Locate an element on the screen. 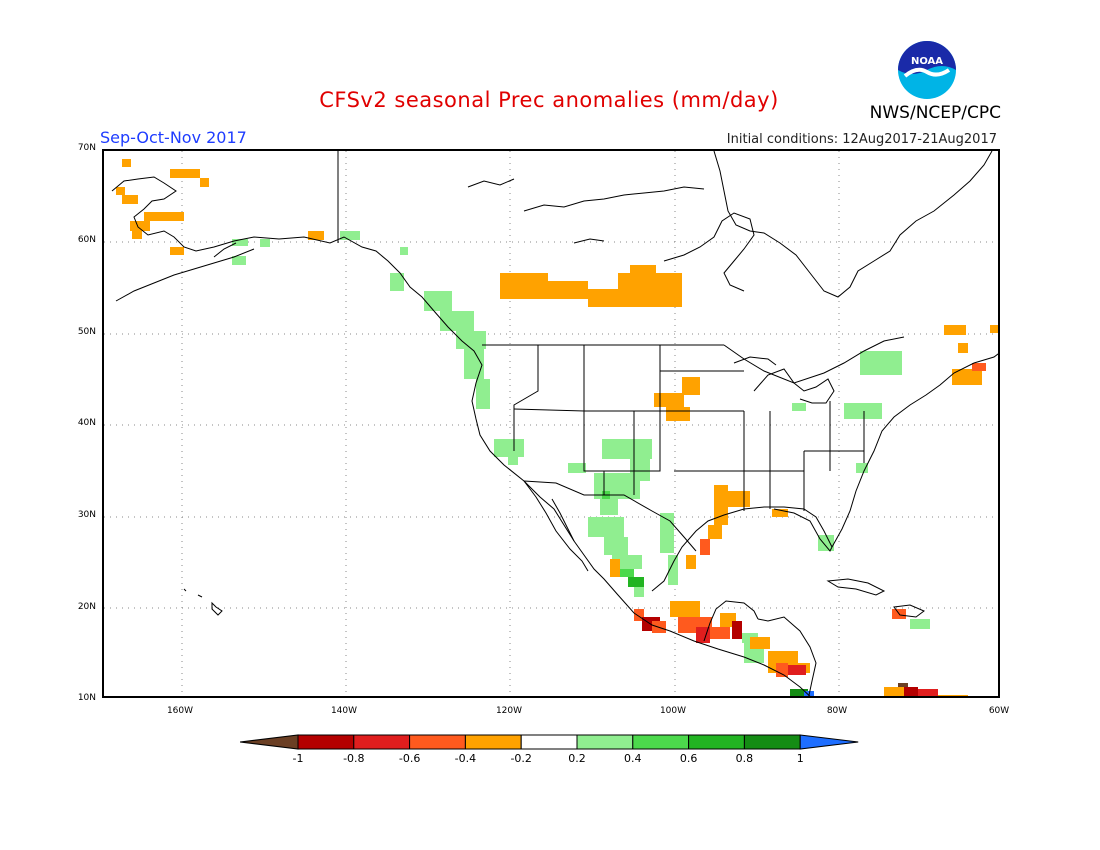  logo-text: NOAA is located at coordinates (927, 61).